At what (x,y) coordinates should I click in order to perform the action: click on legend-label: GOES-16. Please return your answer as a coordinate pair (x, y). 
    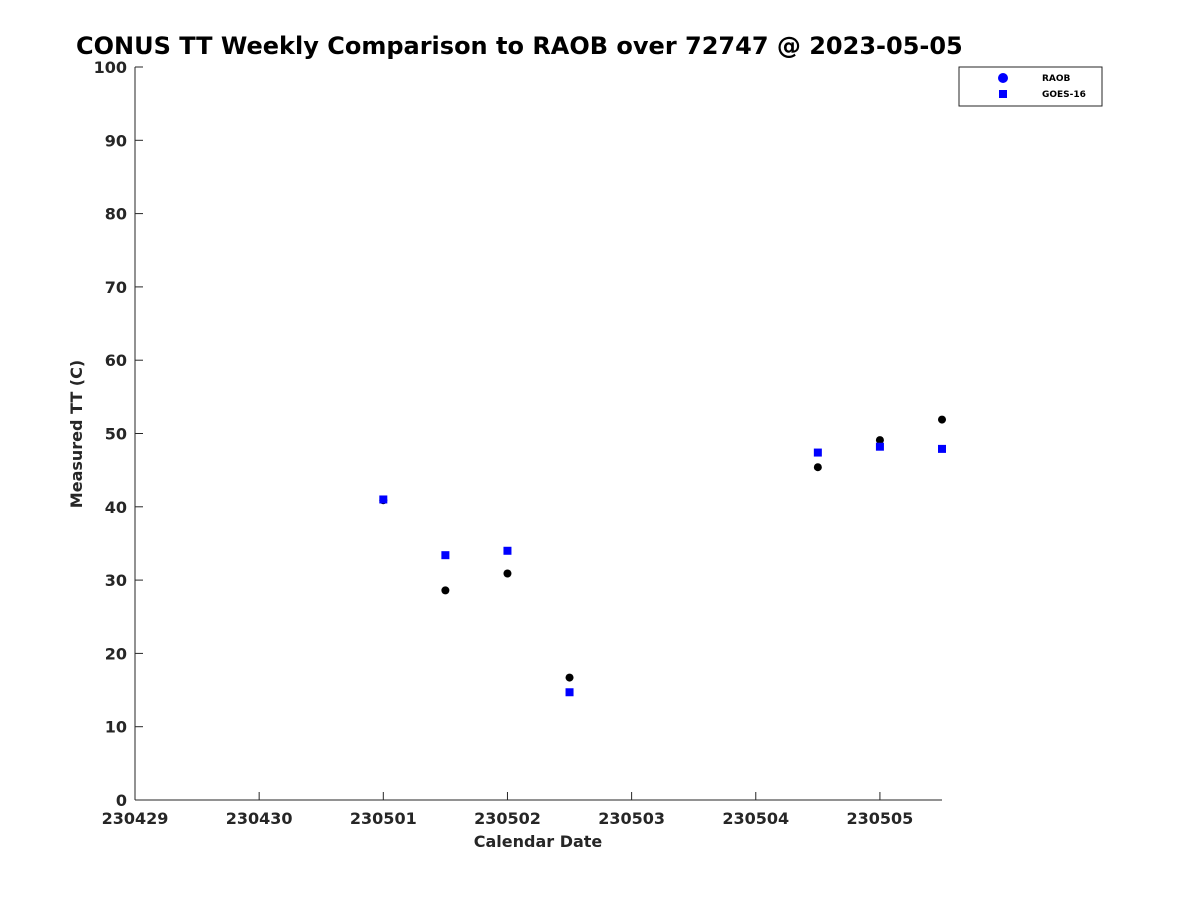
    Looking at the image, I should click on (1064, 95).